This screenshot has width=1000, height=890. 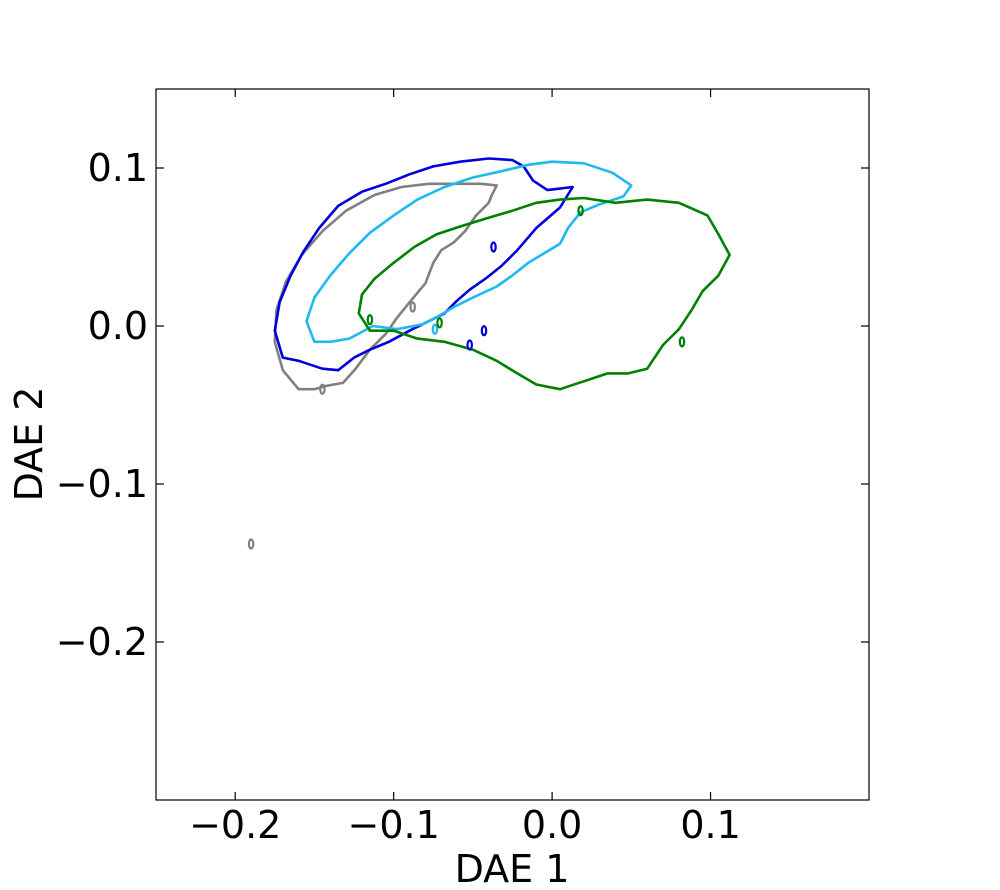 What do you see at coordinates (235, 825) in the screenshot?
I see `x-tick-label: −0.2` at bounding box center [235, 825].